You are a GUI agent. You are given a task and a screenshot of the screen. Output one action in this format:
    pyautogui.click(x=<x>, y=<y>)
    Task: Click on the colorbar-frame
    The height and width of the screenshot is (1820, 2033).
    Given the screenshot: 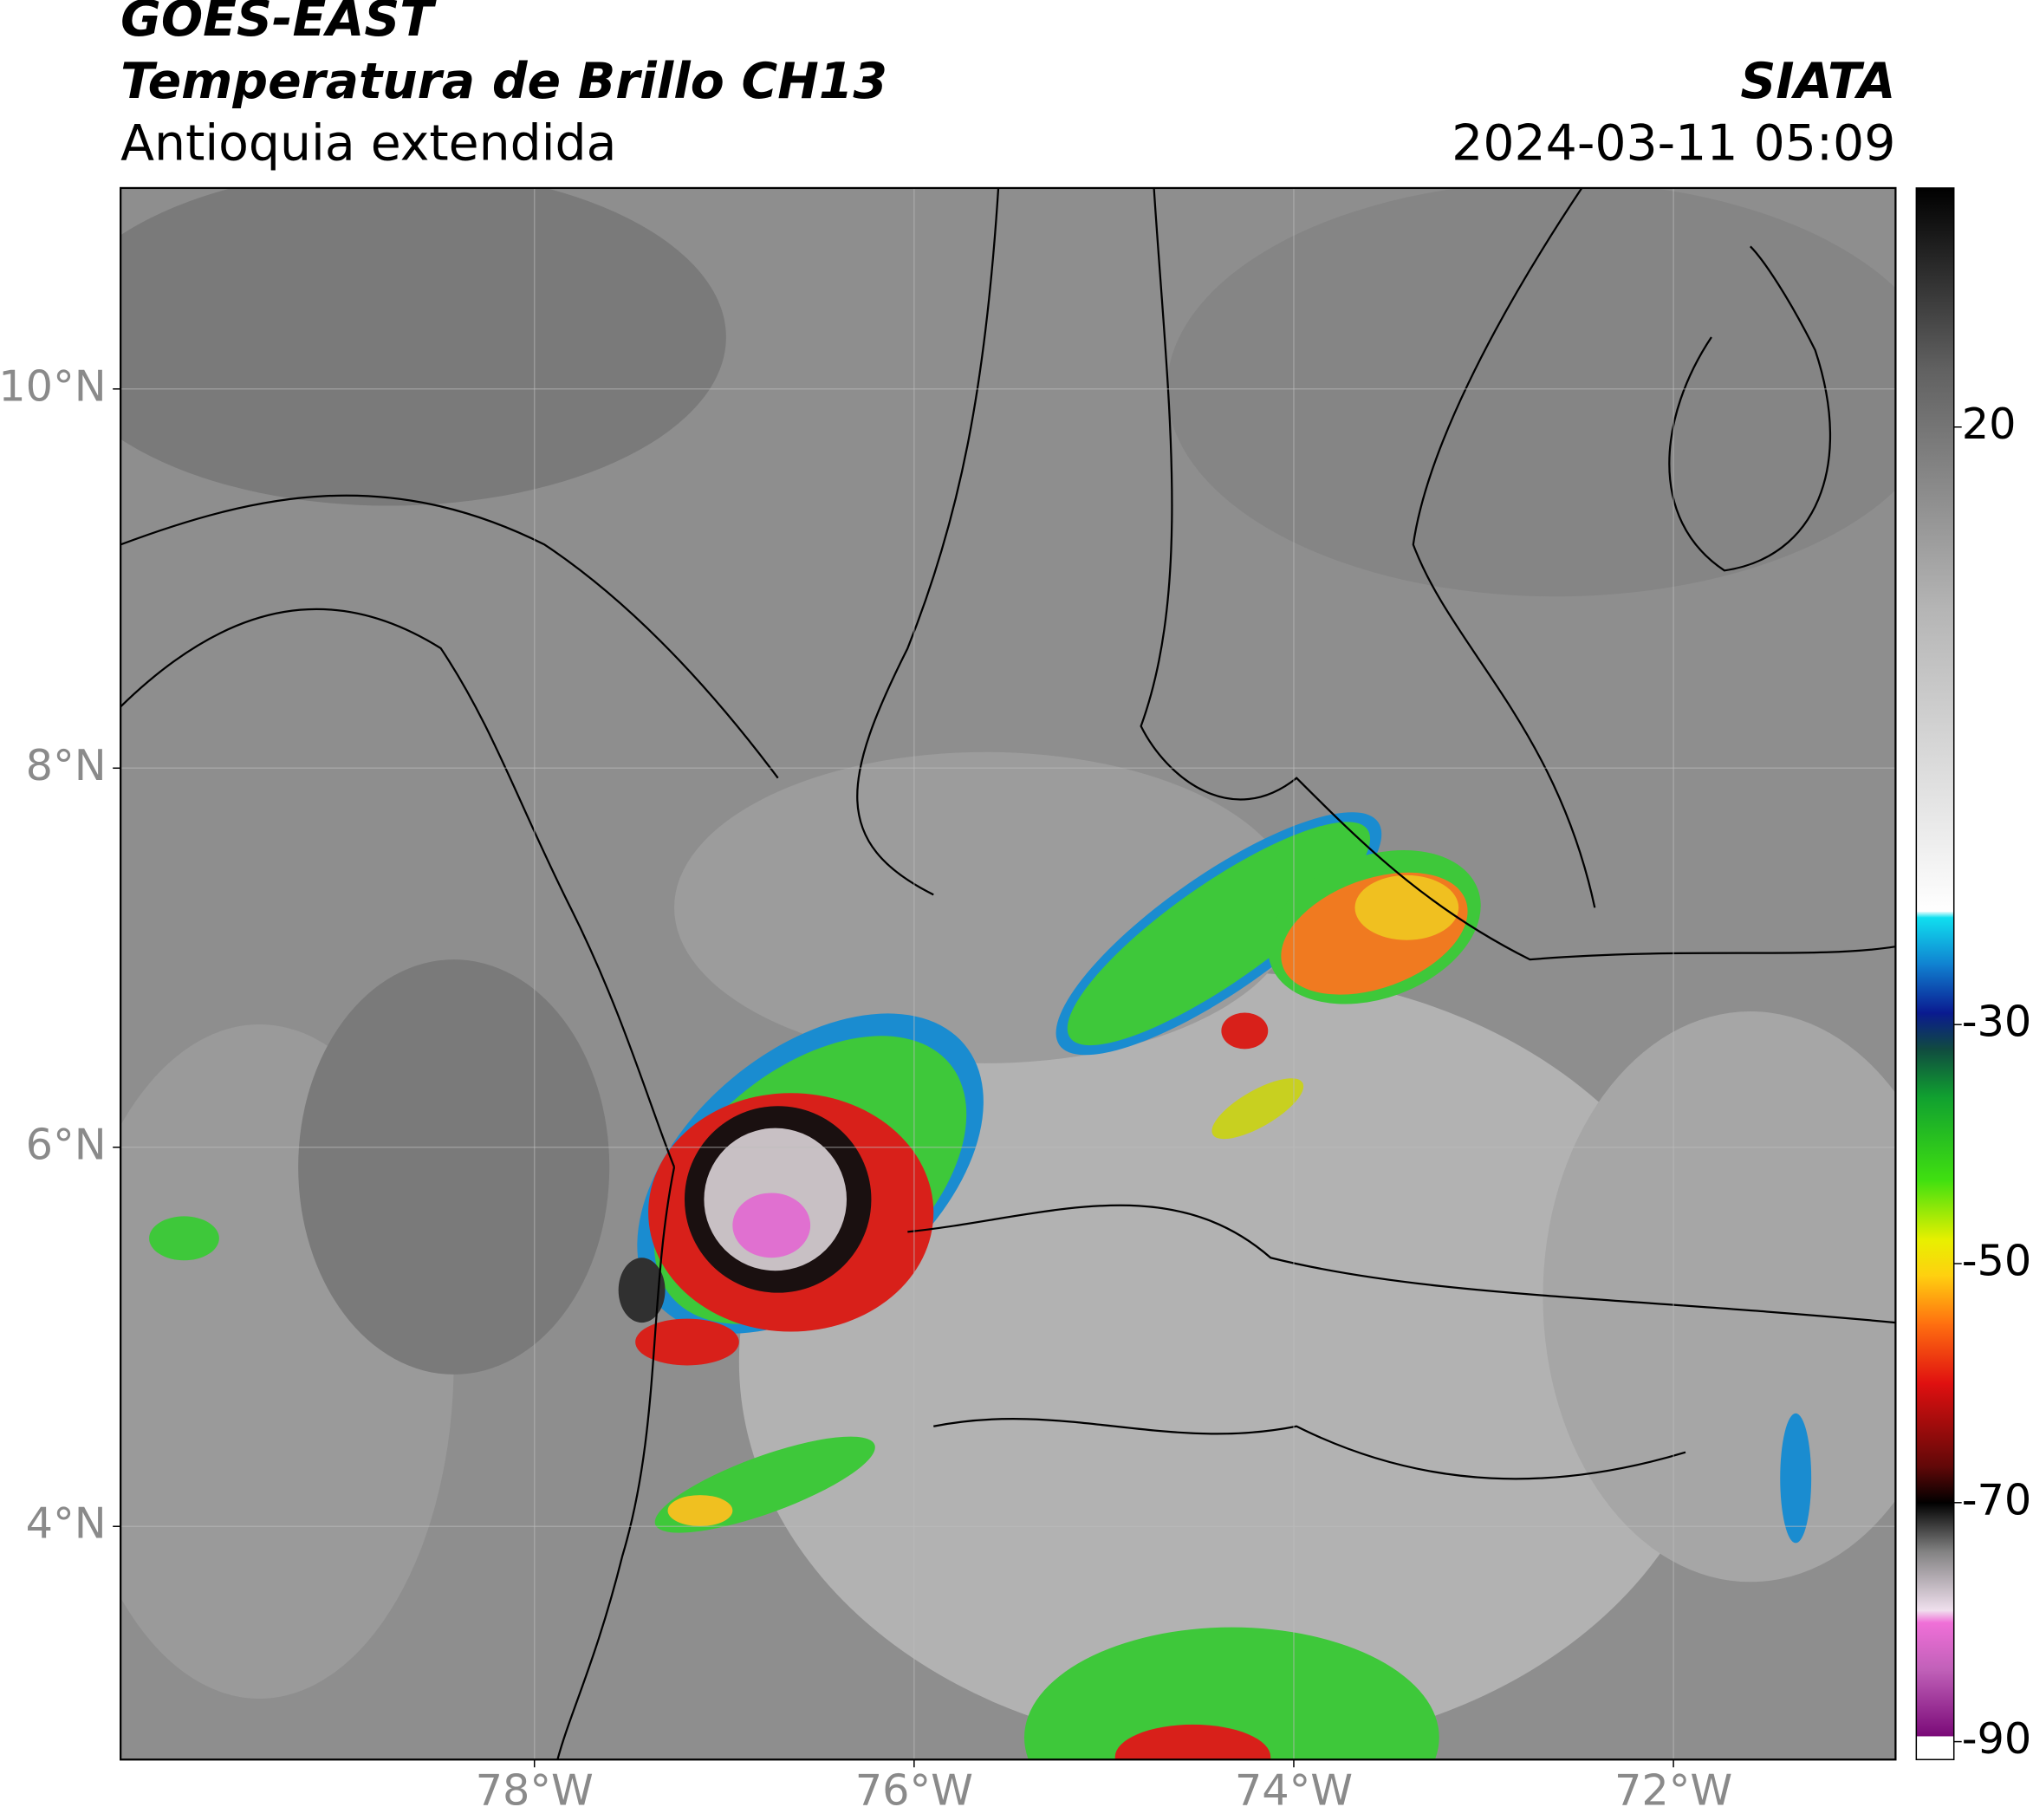 What is the action you would take?
    pyautogui.click(x=1935, y=974)
    